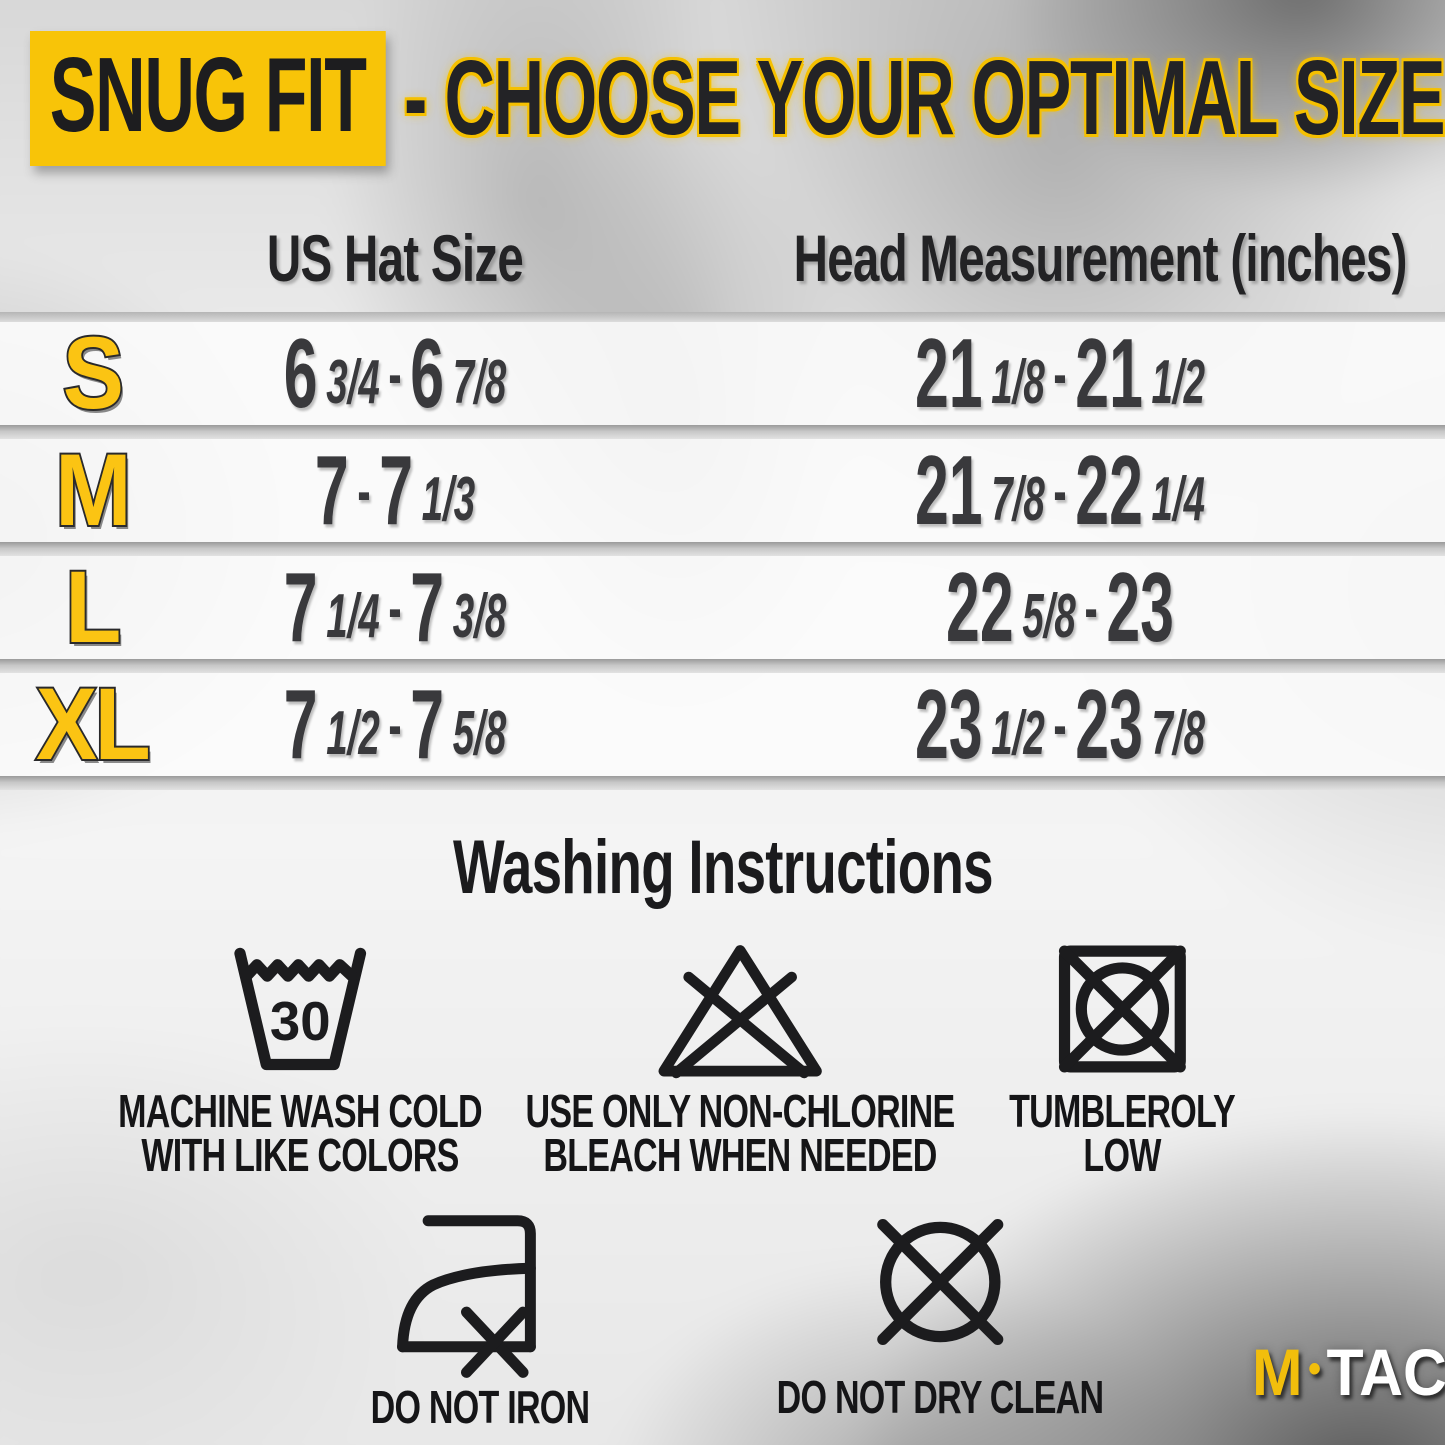 This screenshot has width=1445, height=1445. What do you see at coordinates (300, 1021) in the screenshot?
I see `svg-text: 30` at bounding box center [300, 1021].